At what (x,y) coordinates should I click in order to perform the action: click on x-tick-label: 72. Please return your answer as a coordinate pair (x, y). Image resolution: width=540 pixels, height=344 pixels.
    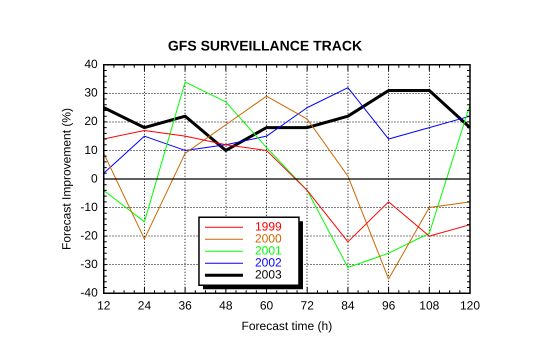
    Looking at the image, I should click on (307, 305).